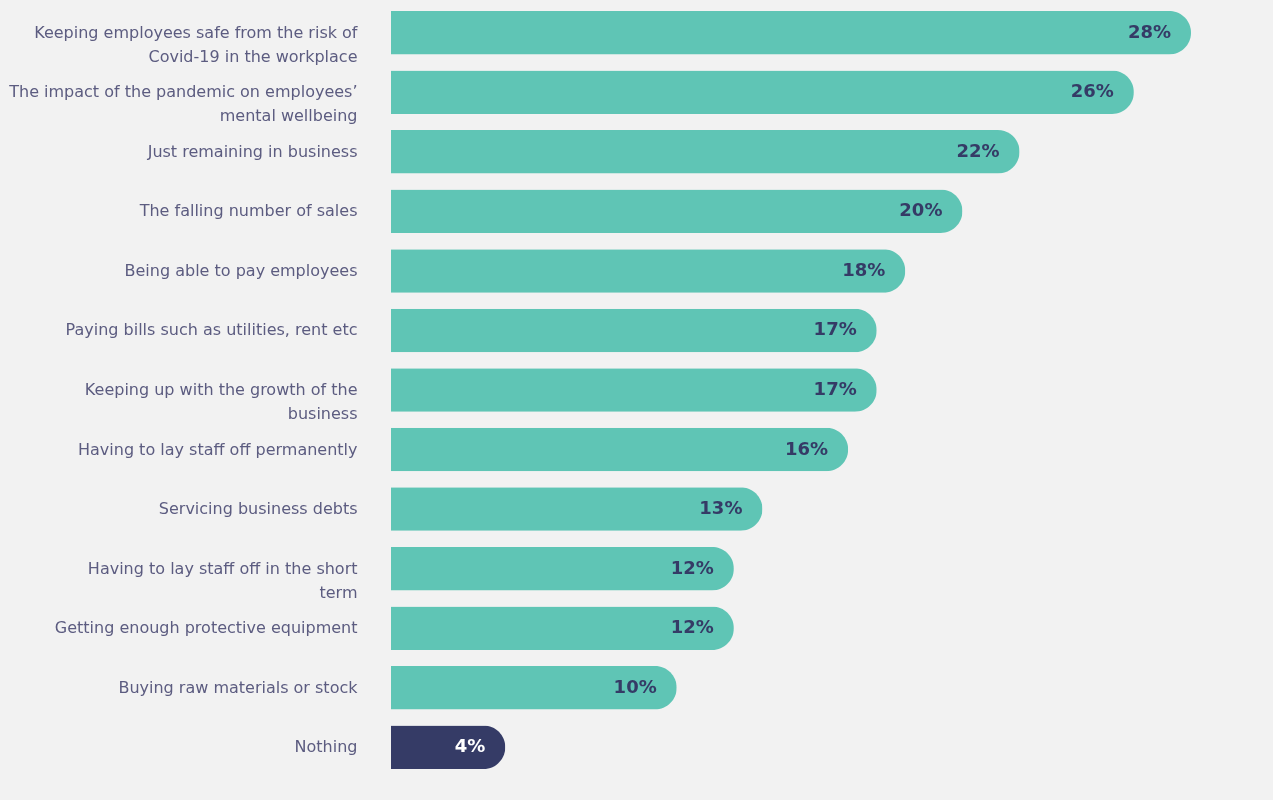 The image size is (1273, 800). What do you see at coordinates (864, 269) in the screenshot?
I see `data-label: 18%` at bounding box center [864, 269].